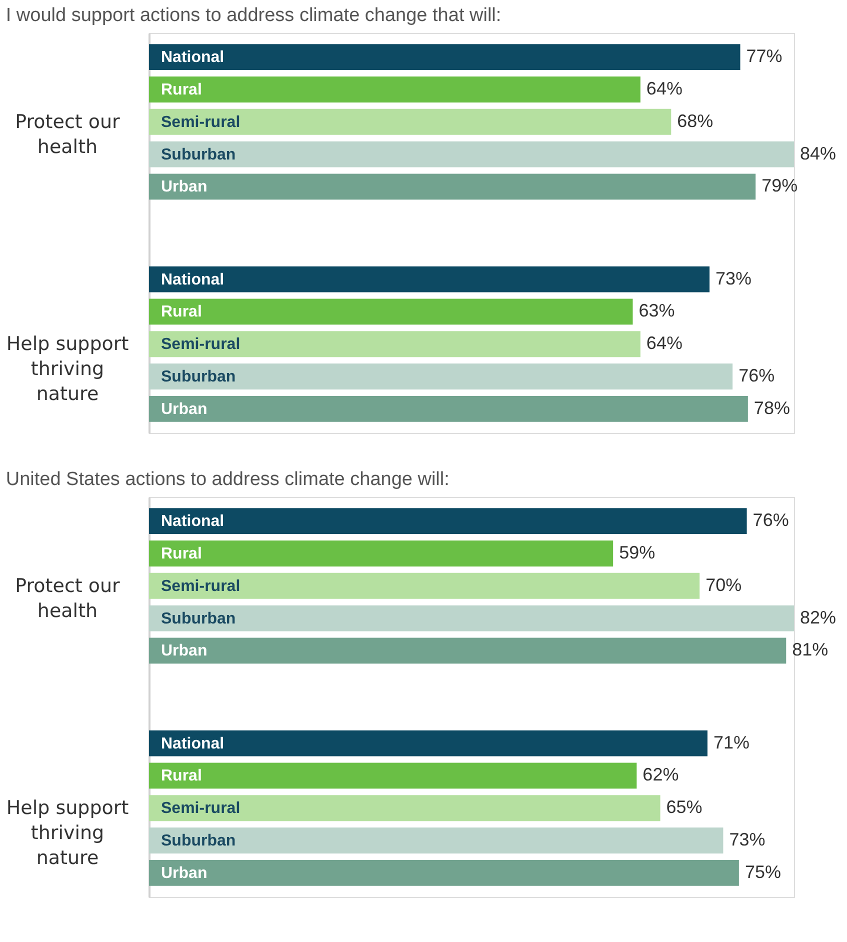 This screenshot has height=942, width=847. I want to click on data-label: 82%, so click(818, 617).